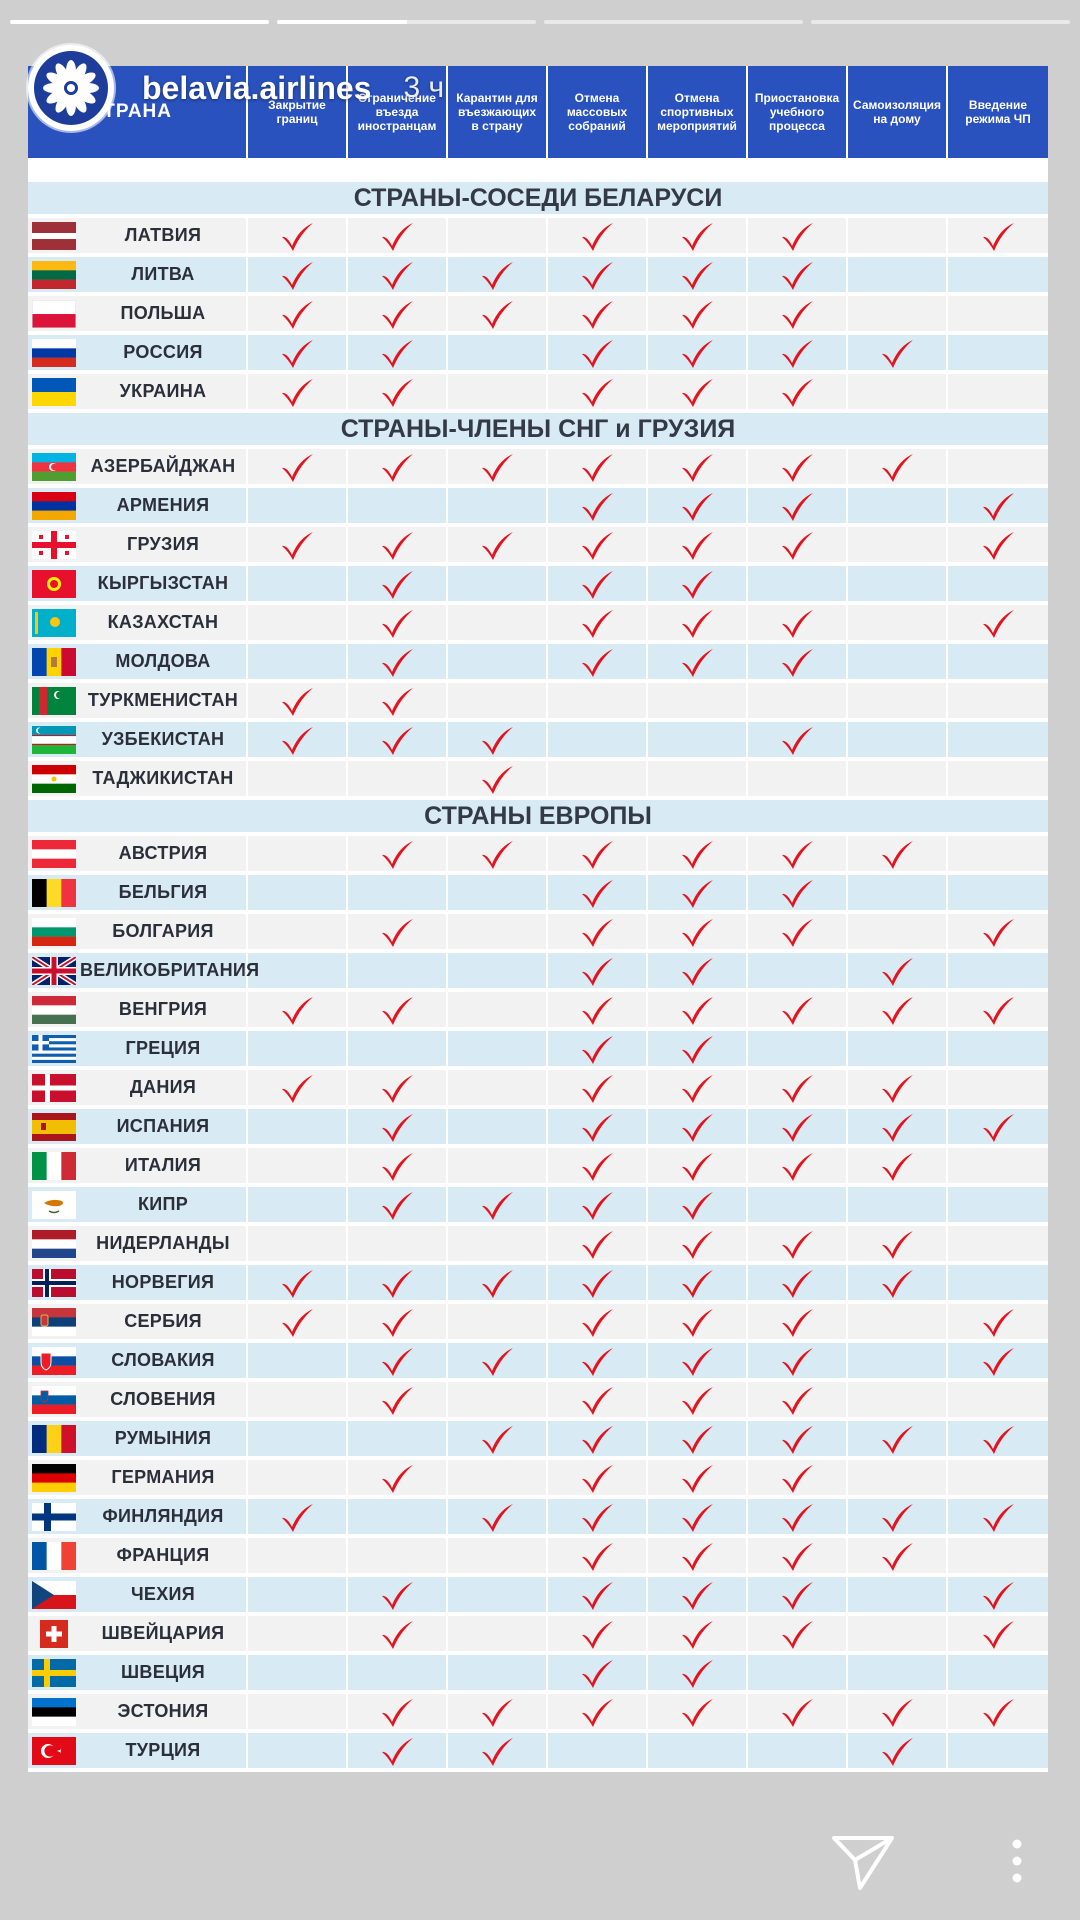  What do you see at coordinates (163, 1633) in the screenshot?
I see `country-name: ШВЕЙЦАРИЯ` at bounding box center [163, 1633].